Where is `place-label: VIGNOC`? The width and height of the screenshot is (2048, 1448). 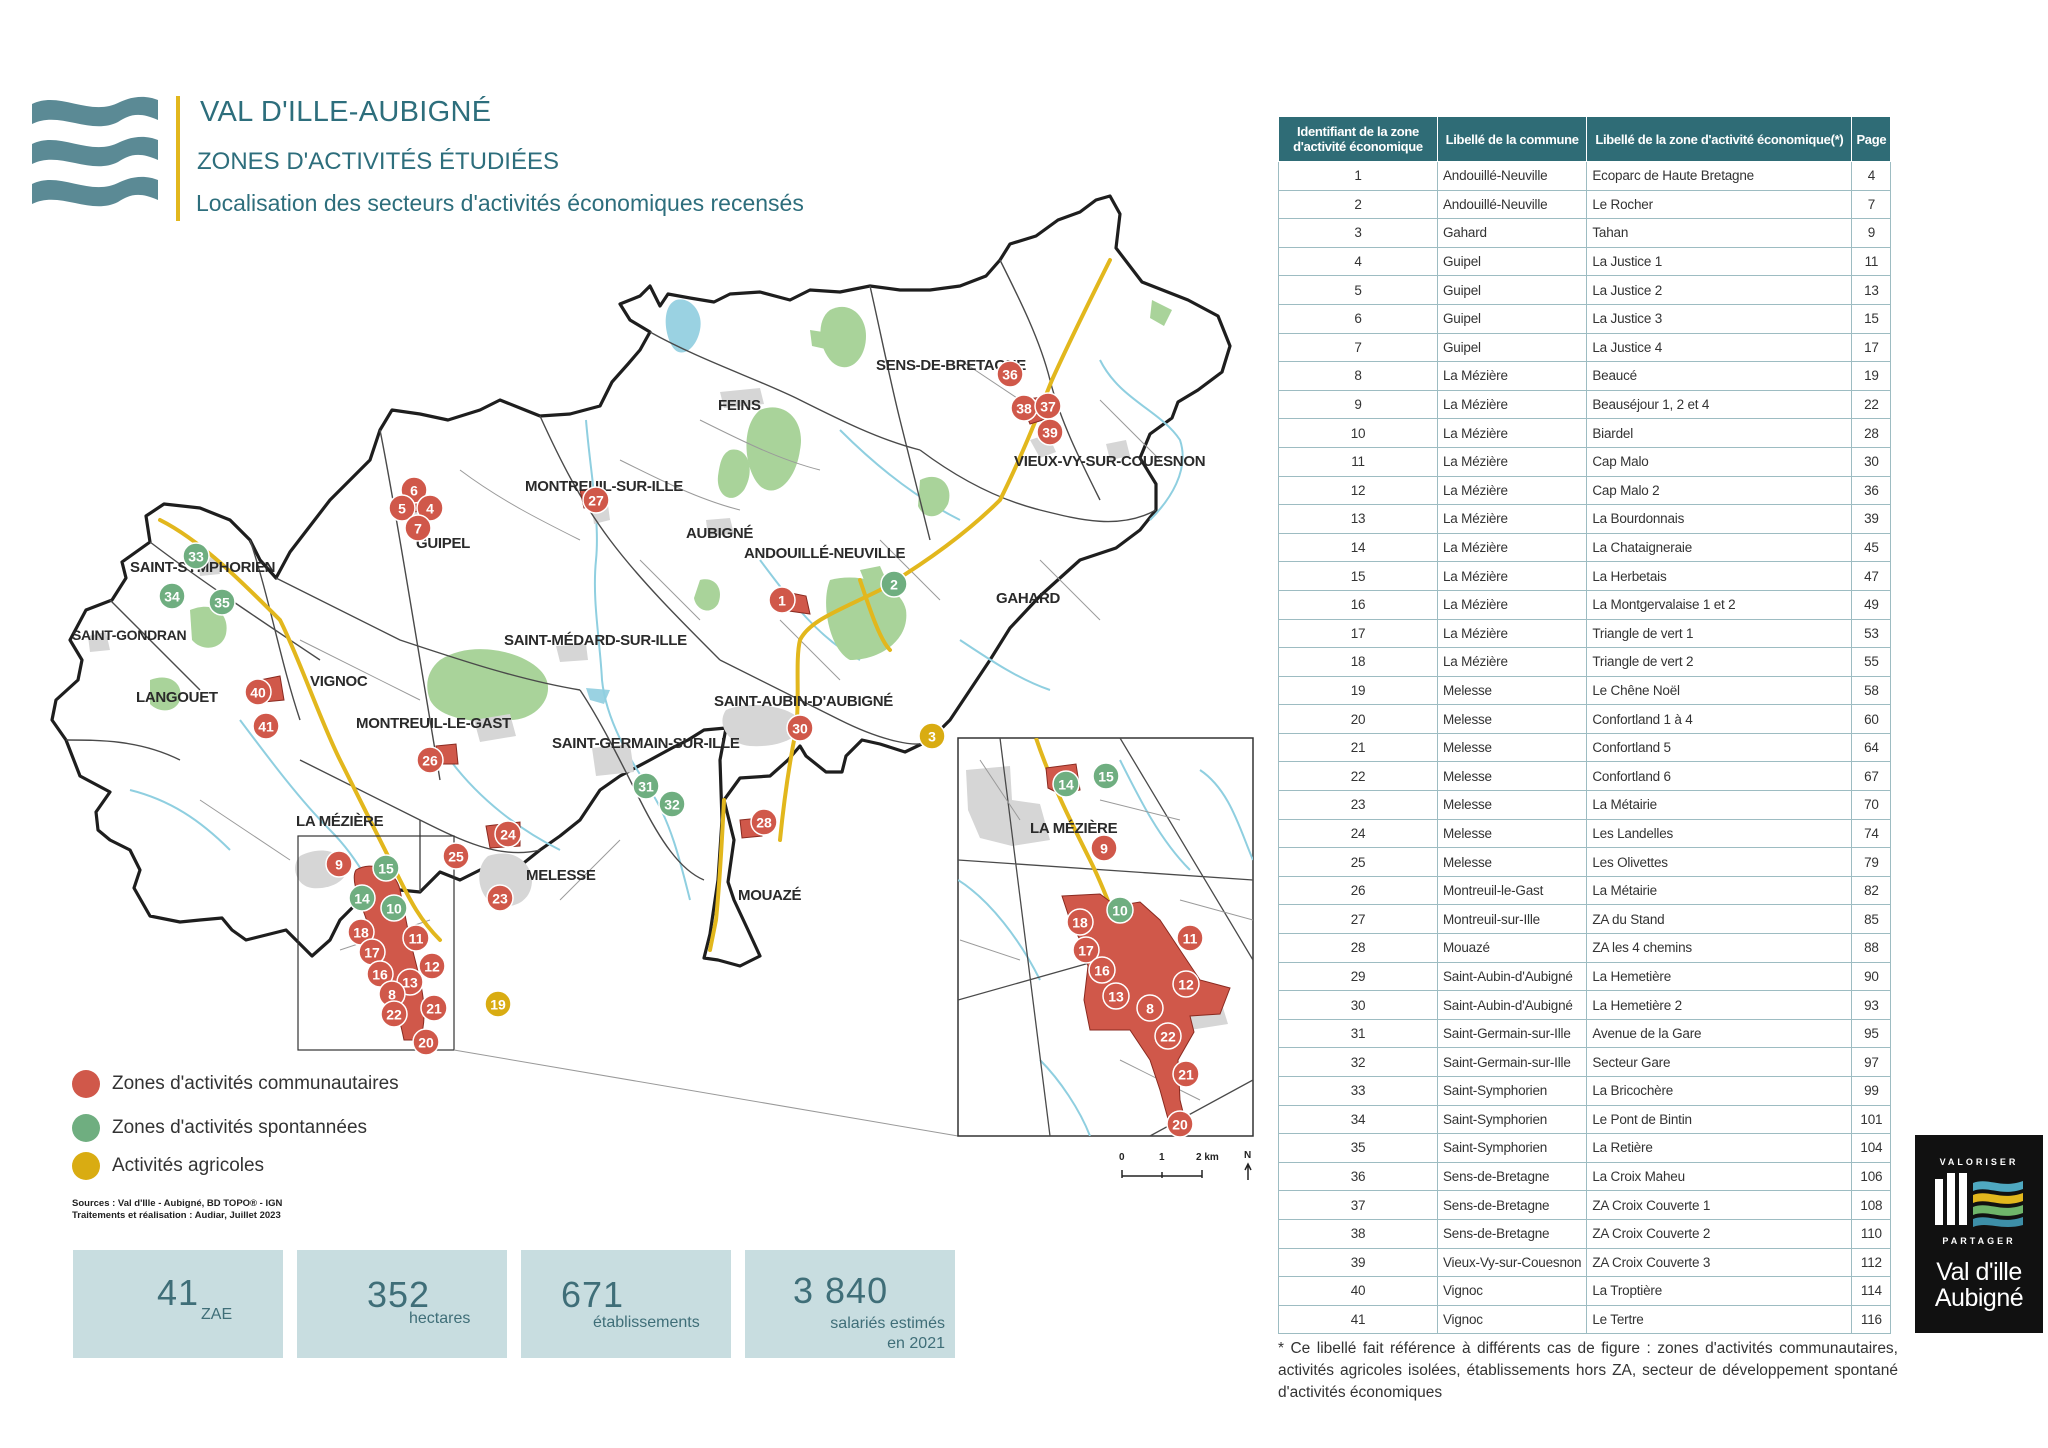
place-label: VIGNOC is located at coordinates (339, 681).